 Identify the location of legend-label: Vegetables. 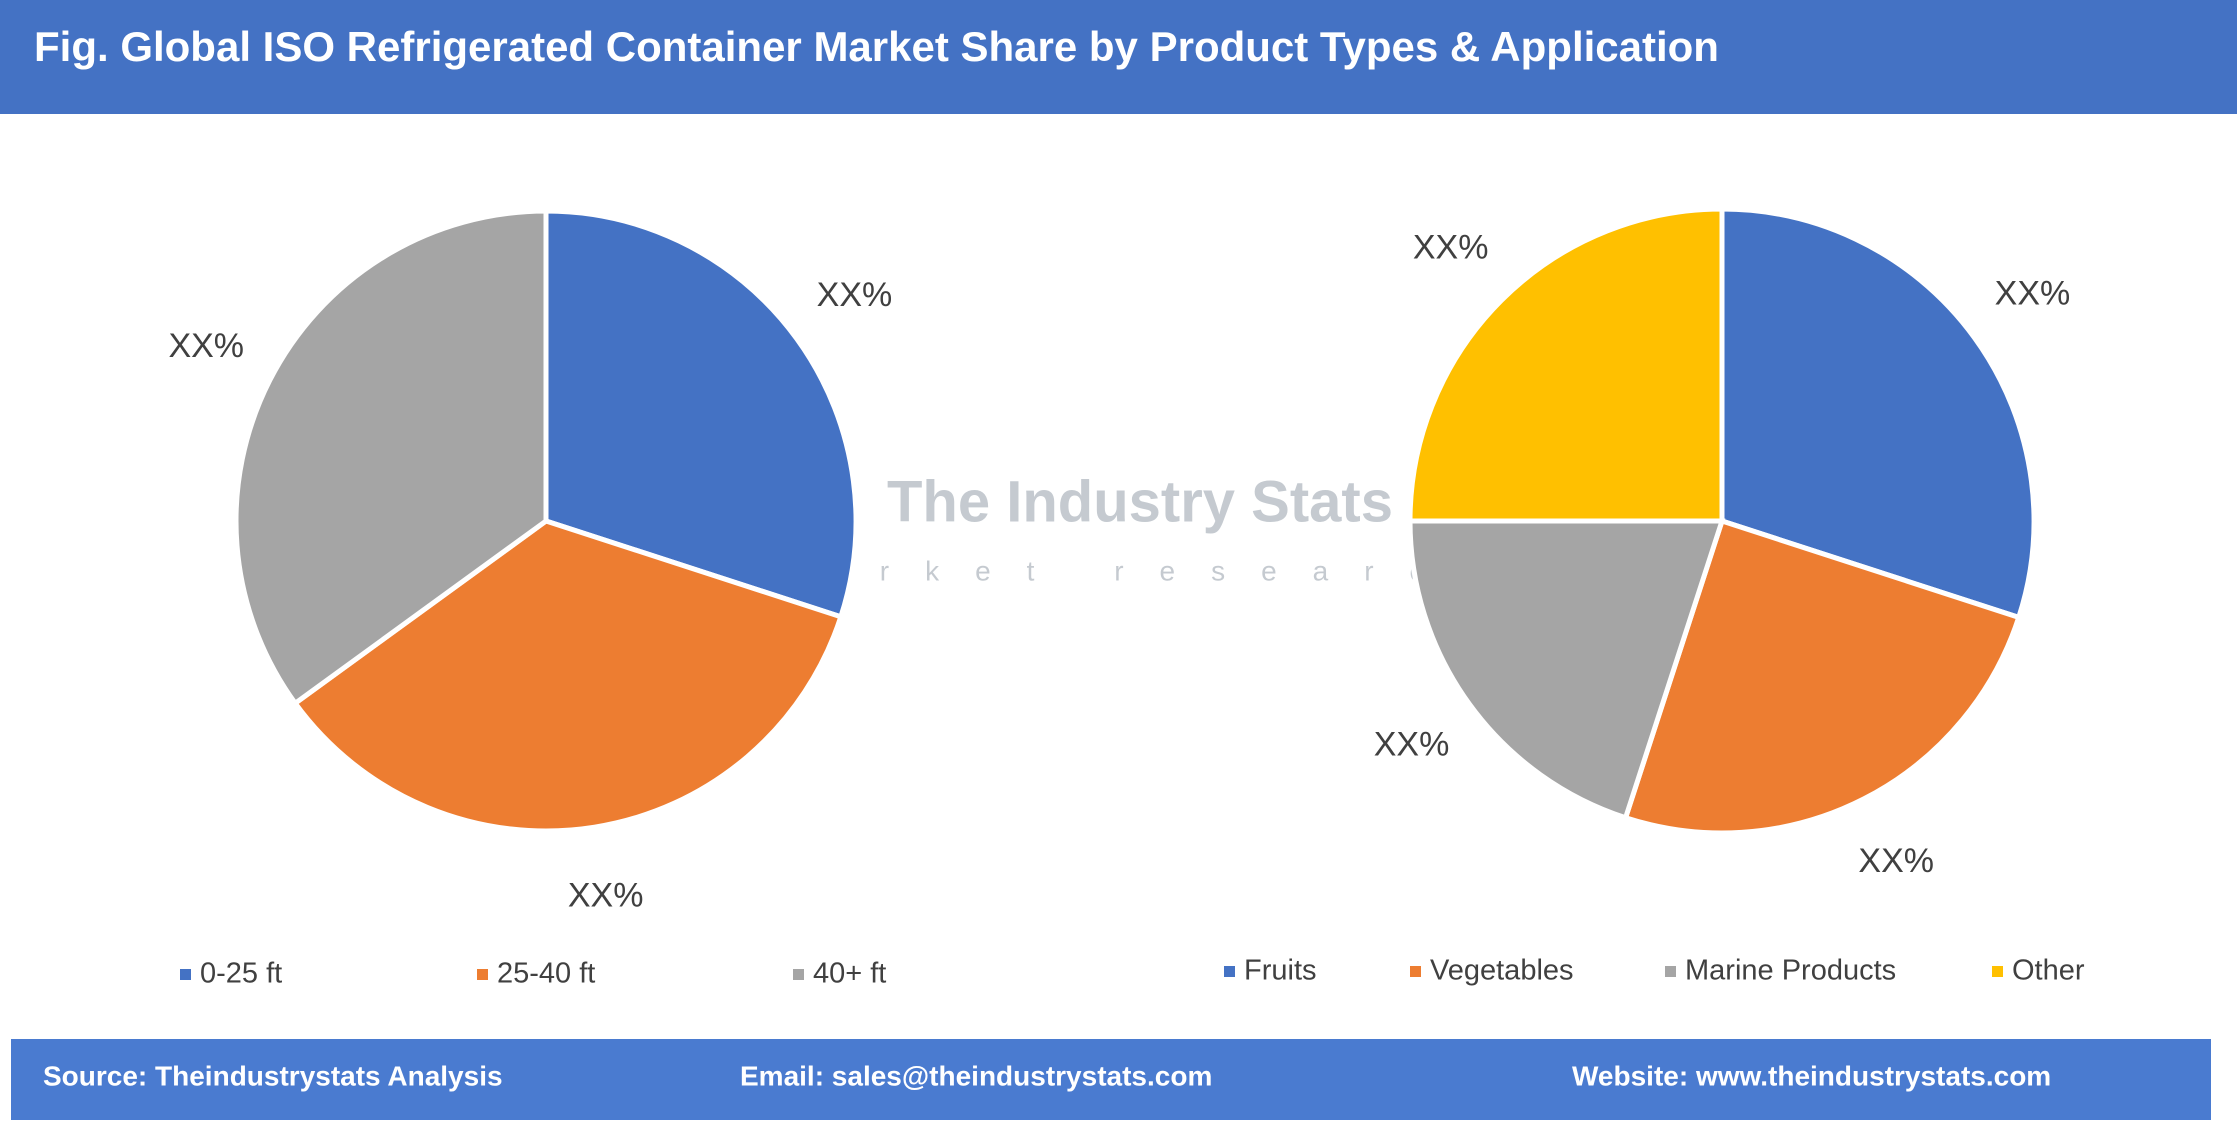
(1502, 971).